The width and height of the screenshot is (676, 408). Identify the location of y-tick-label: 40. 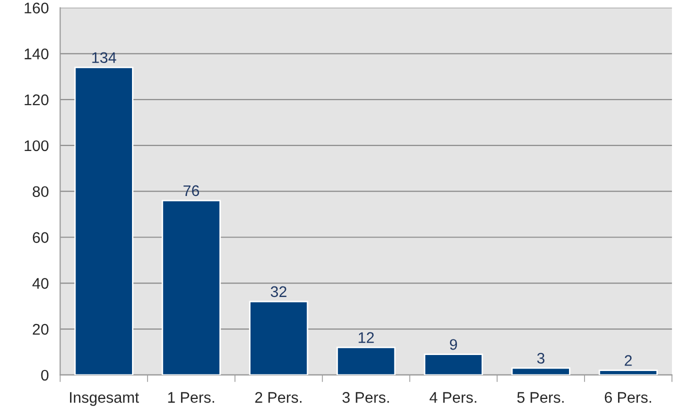
(40, 283).